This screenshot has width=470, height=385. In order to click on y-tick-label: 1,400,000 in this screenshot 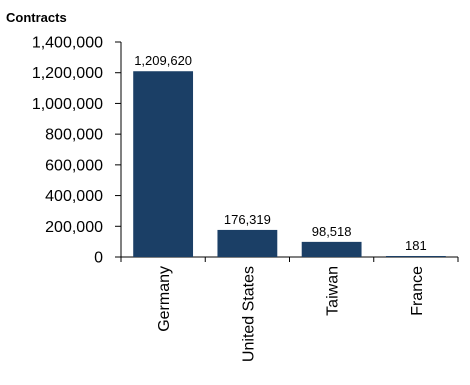, I will do `click(67, 43)`.